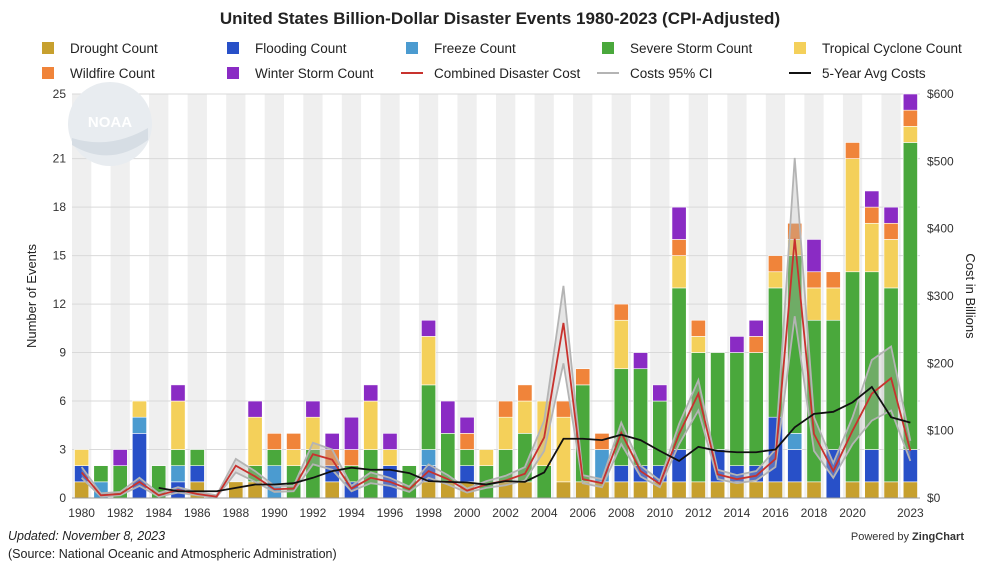 This screenshot has width=1000, height=573. I want to click on noaa-logo: NOAA, so click(110, 124).